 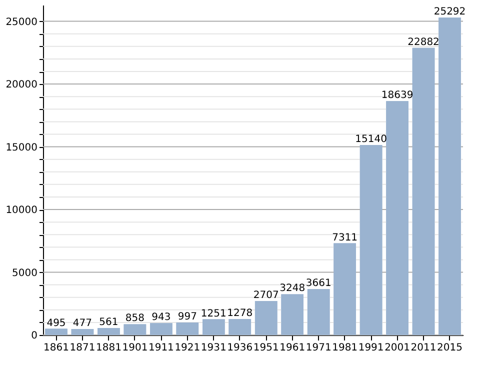 What do you see at coordinates (22, 148) in the screenshot?
I see `y-tick-label: 15000` at bounding box center [22, 148].